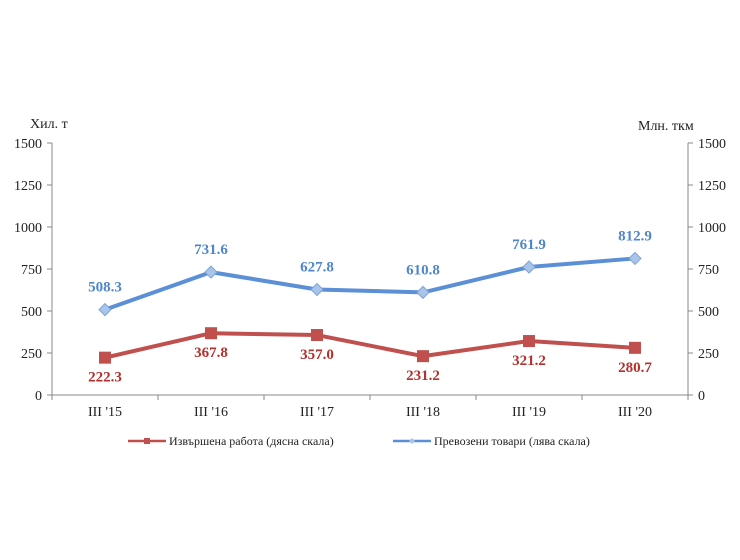  Describe the element at coordinates (423, 270) in the screenshot. I see `data-label: 610.8` at that location.